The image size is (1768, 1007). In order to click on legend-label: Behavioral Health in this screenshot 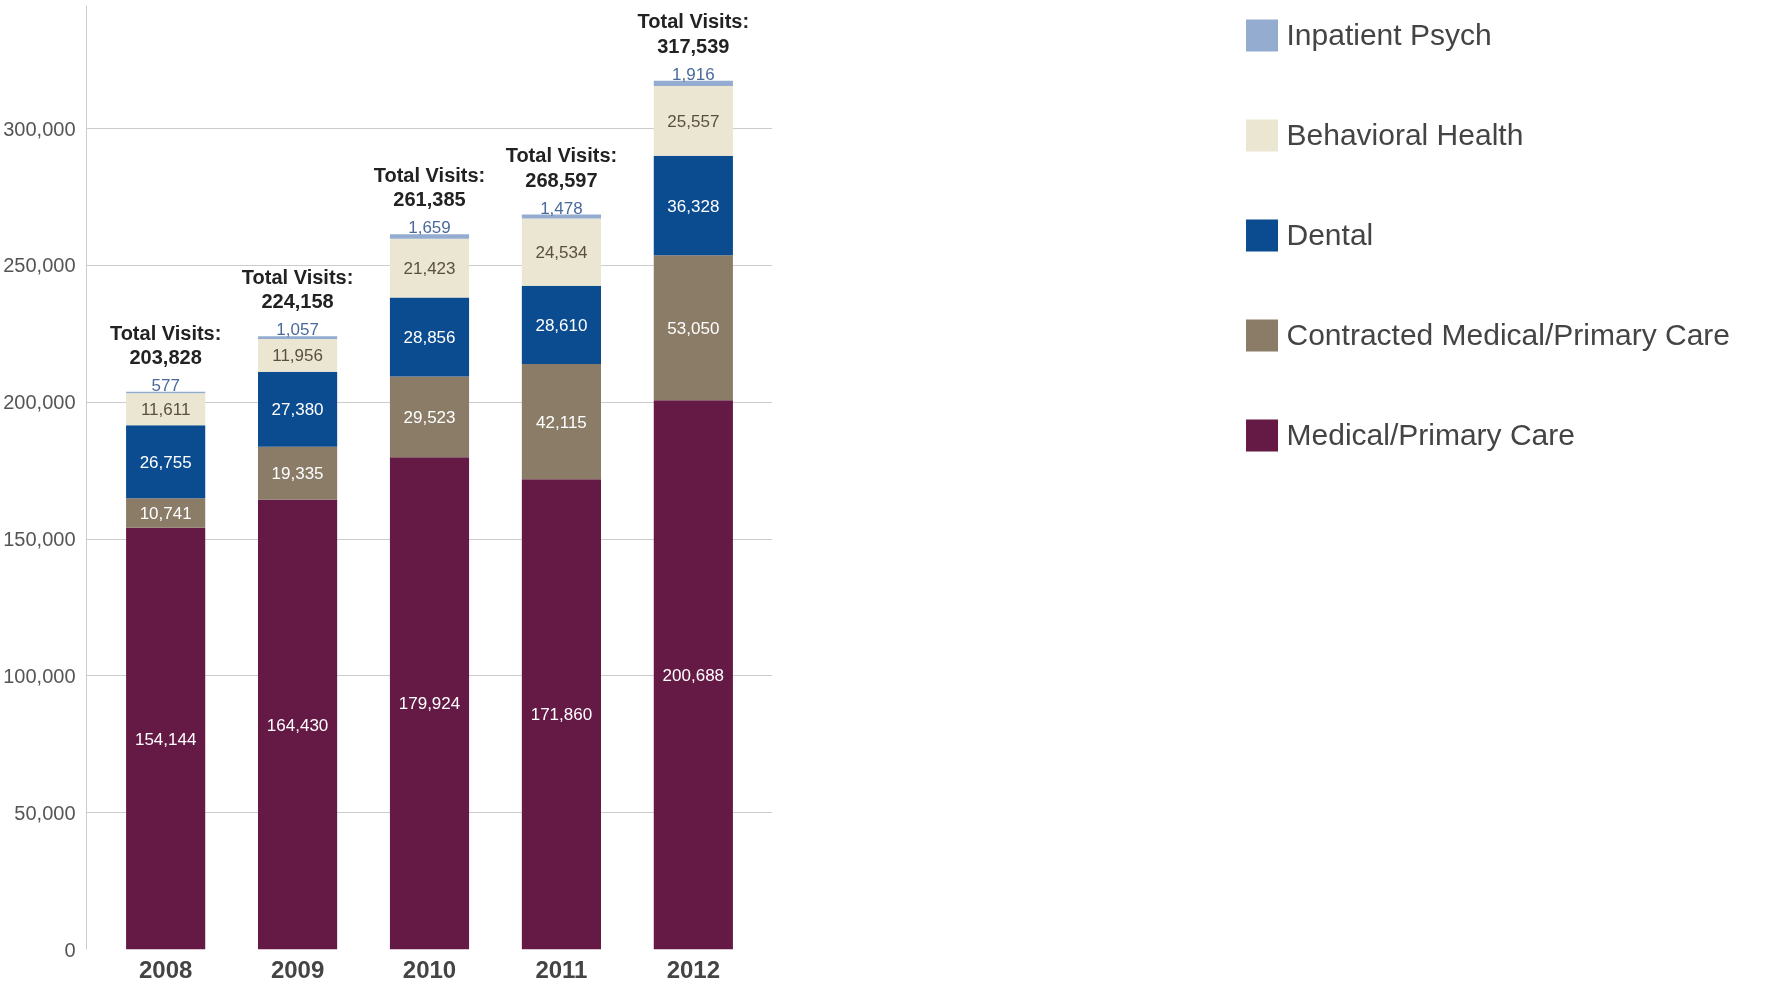, I will do `click(1405, 135)`.